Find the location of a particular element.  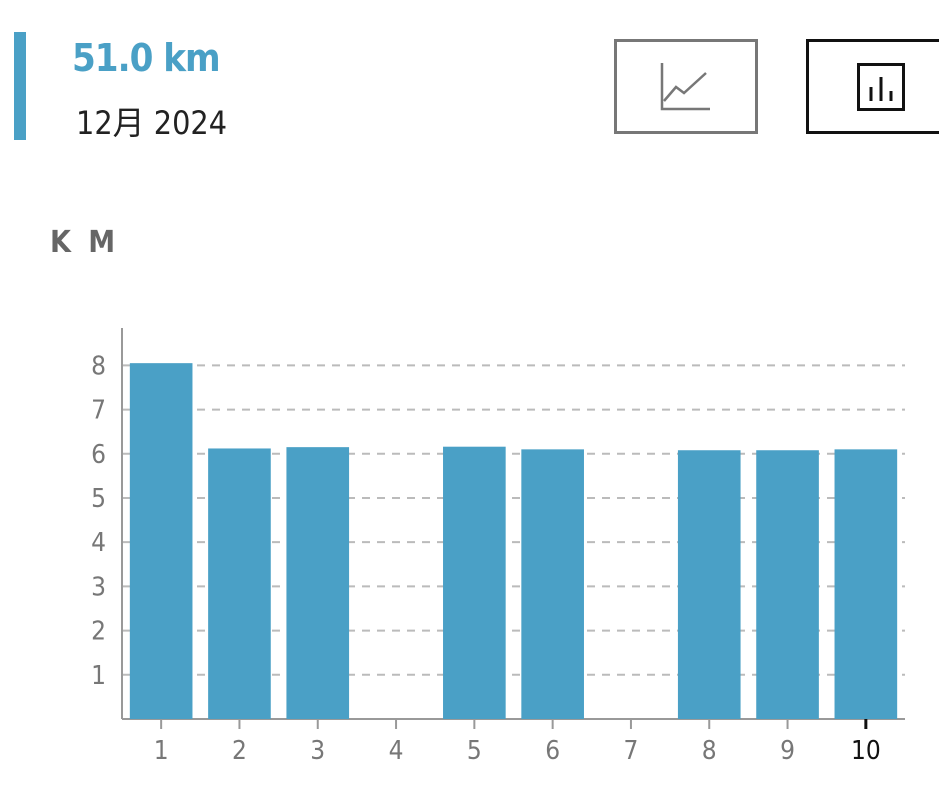

line-chart-button is located at coordinates (686, 86).